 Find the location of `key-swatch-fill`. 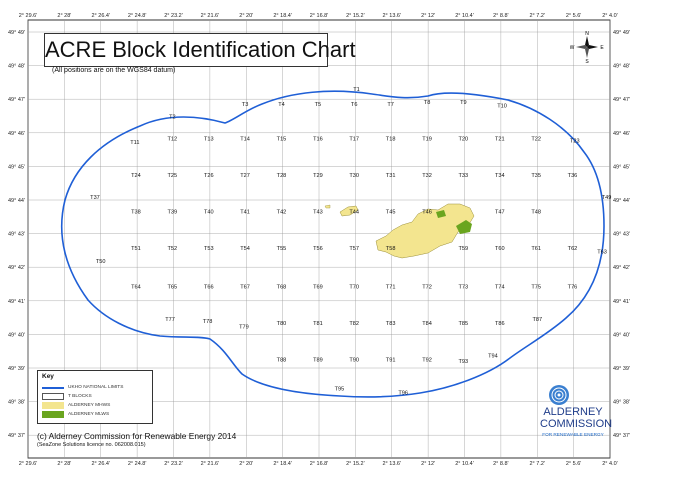

key-swatch-fill is located at coordinates (53, 414).